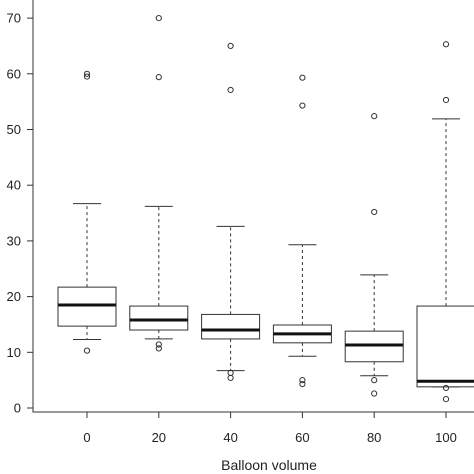  Describe the element at coordinates (374, 437) in the screenshot. I see `x-tick-label: 80` at that location.